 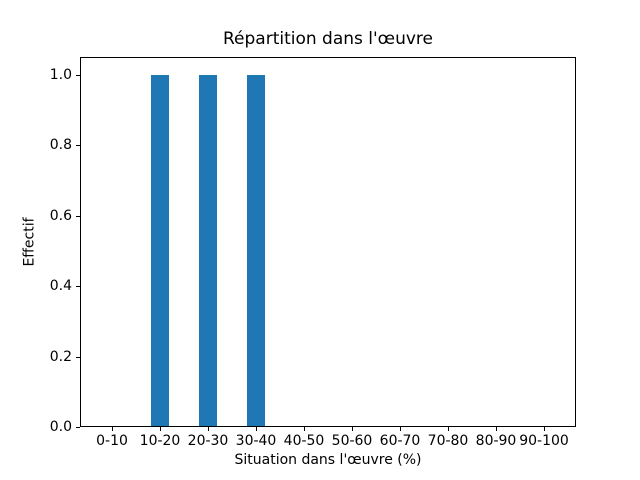 I want to click on x-tick-label: 20-30, so click(x=208, y=441).